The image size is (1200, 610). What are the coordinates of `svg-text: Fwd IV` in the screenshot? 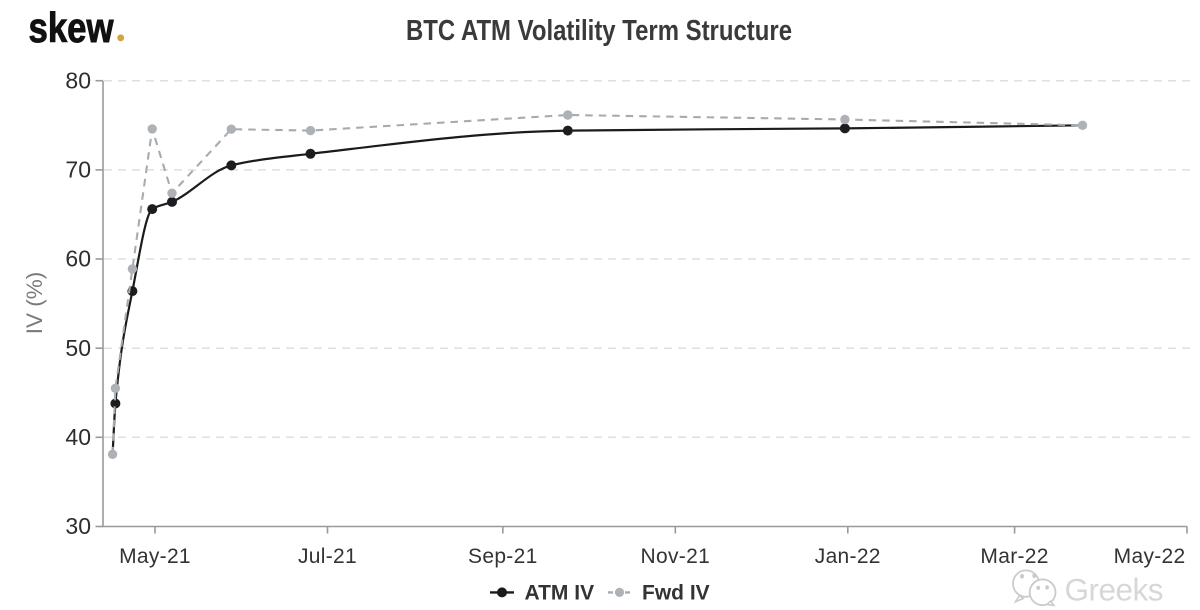 It's located at (676, 593).